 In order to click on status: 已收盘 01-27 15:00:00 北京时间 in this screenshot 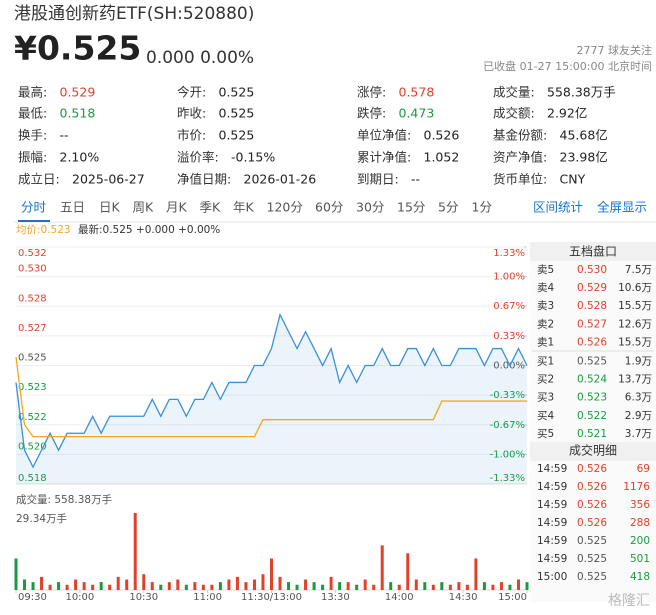, I will do `click(567, 66)`.